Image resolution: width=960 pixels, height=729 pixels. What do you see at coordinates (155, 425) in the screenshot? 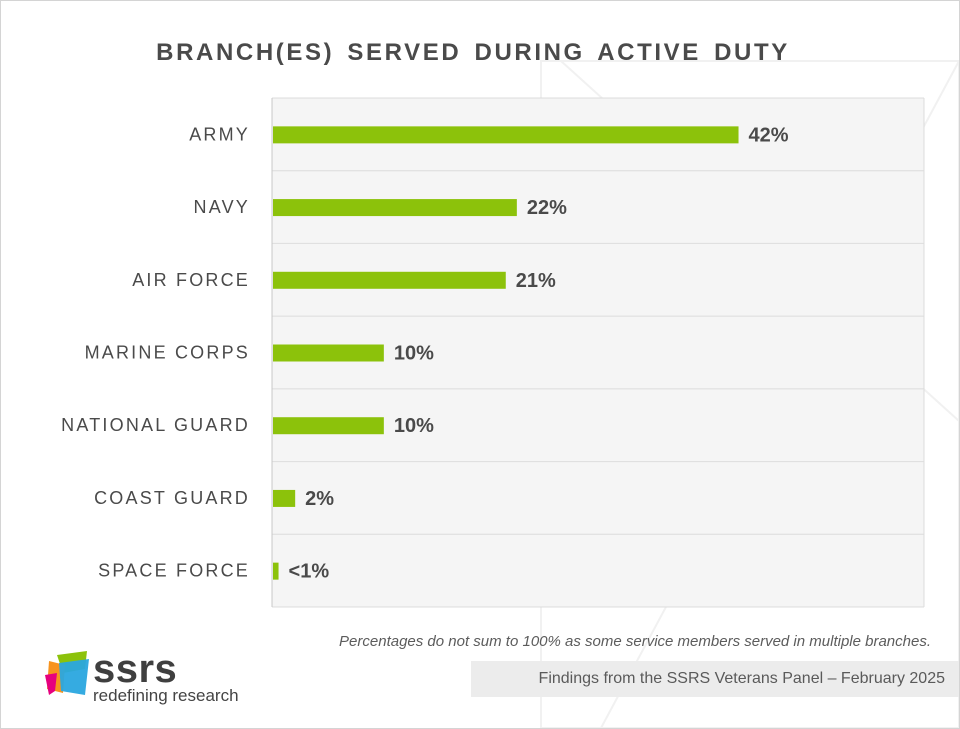
I see `category-label: NATIONAL GUARD` at bounding box center [155, 425].